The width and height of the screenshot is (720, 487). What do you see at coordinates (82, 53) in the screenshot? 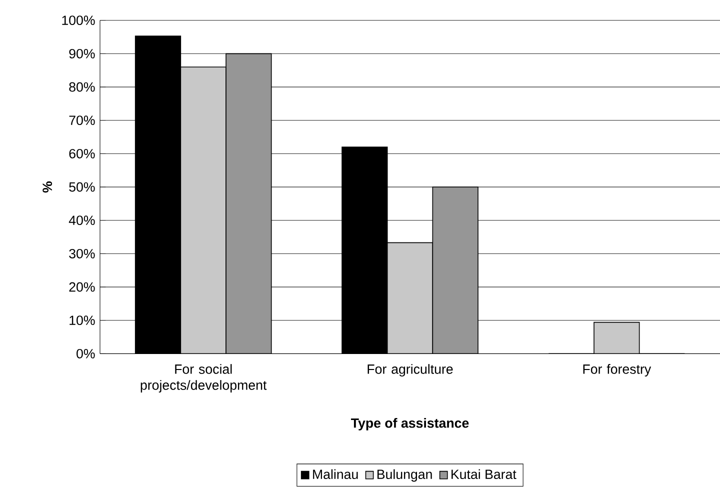
I see `y-tick-label: 90%` at bounding box center [82, 53].